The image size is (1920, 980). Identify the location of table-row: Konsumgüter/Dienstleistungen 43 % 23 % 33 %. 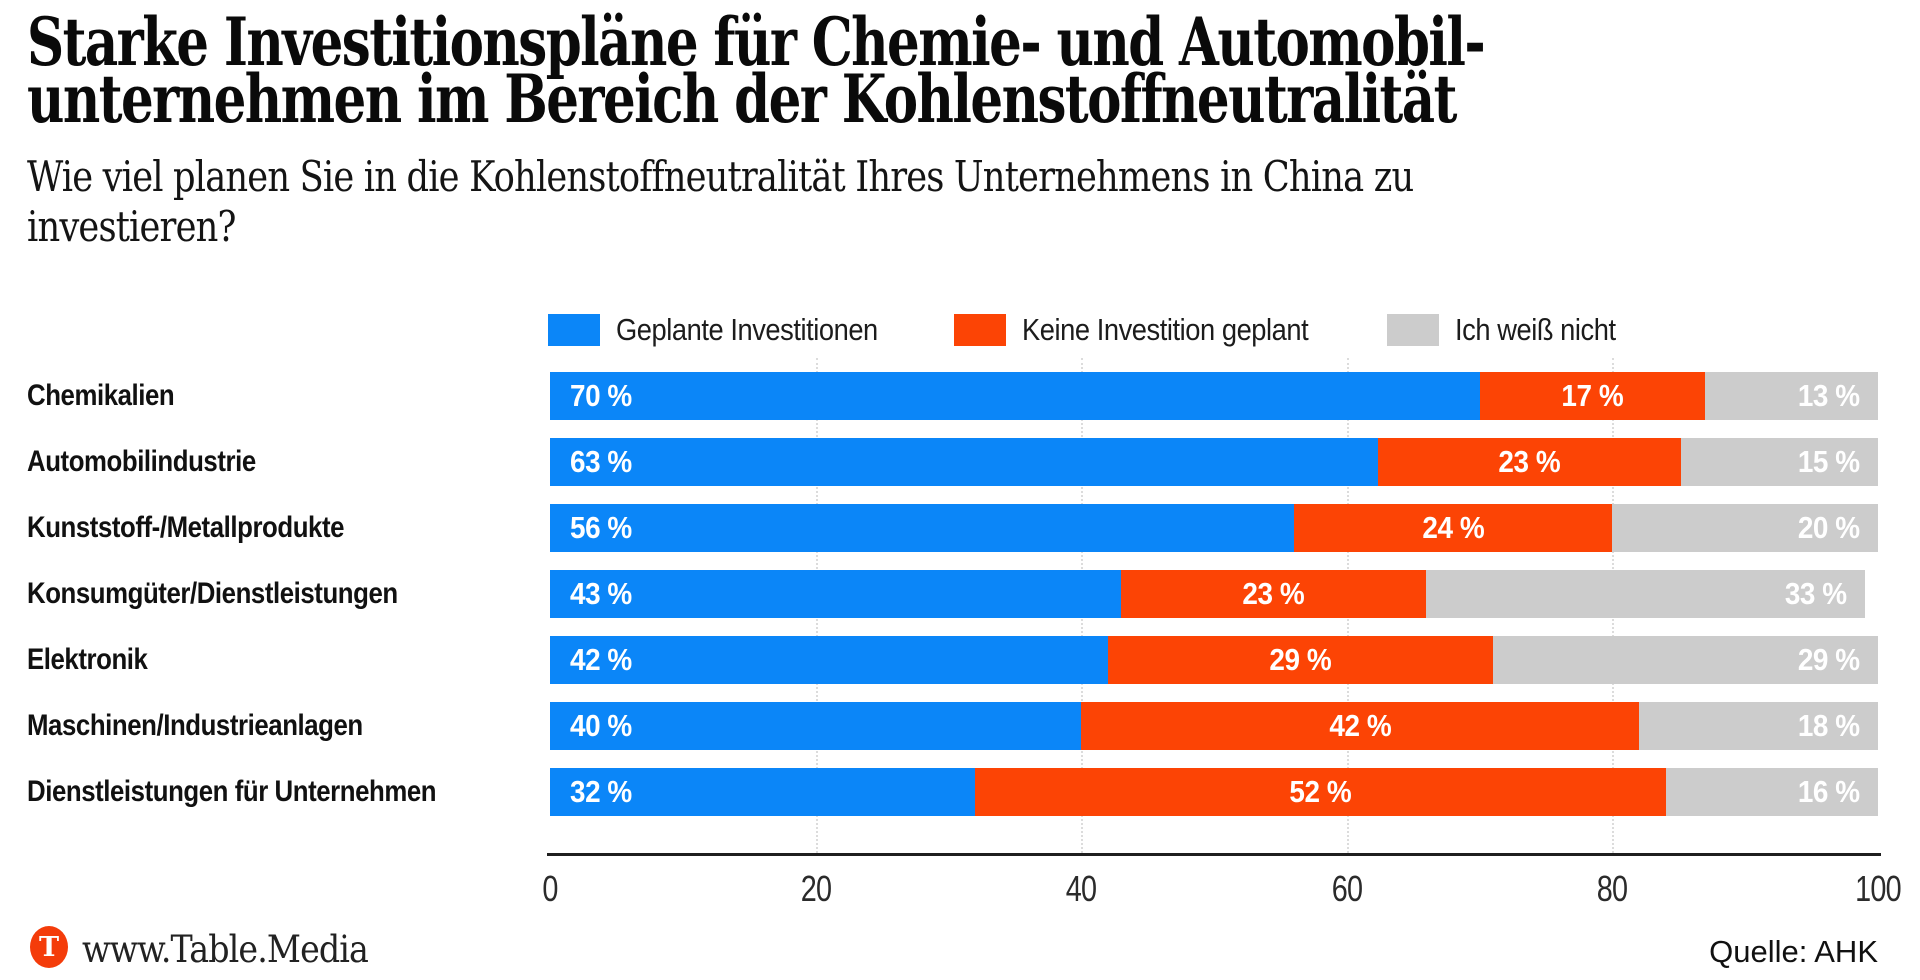
(952, 594).